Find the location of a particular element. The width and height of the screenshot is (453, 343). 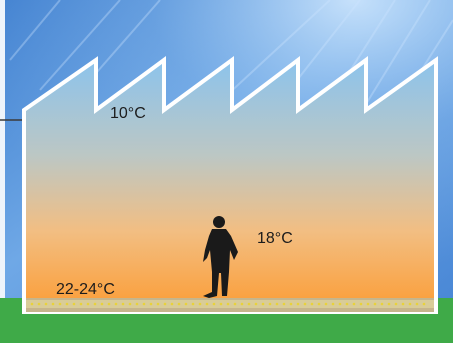

left-edge-strip is located at coordinates (2, 150).